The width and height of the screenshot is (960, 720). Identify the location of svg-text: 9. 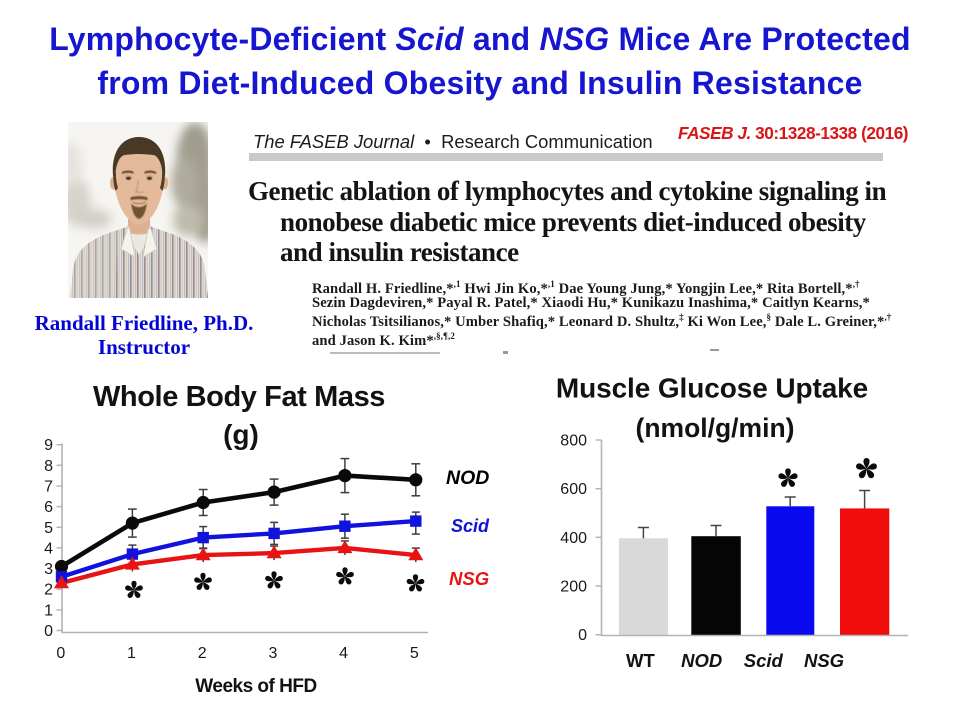
(48, 445).